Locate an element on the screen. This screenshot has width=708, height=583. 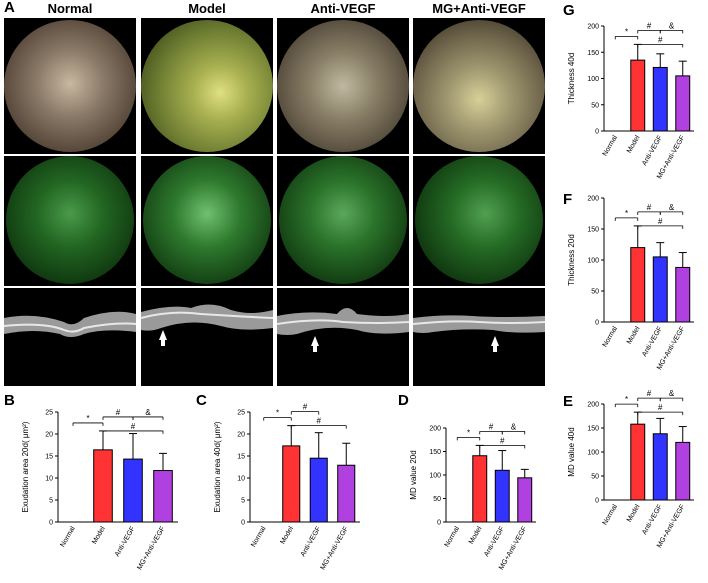
sig-d-model-antivegf-symbol: # is located at coordinates (491, 426).